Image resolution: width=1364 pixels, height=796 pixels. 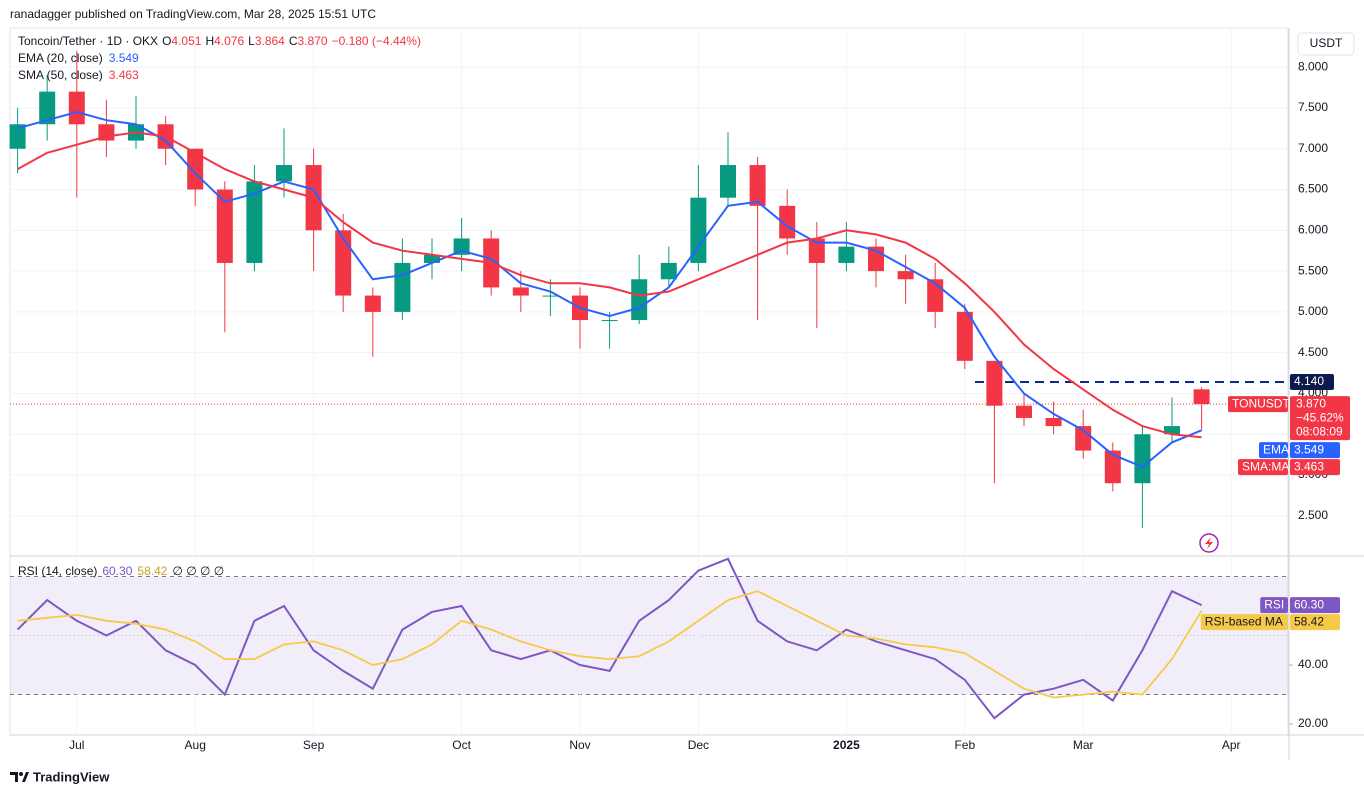 I want to click on legend-value: 60.30, so click(x=117, y=571).